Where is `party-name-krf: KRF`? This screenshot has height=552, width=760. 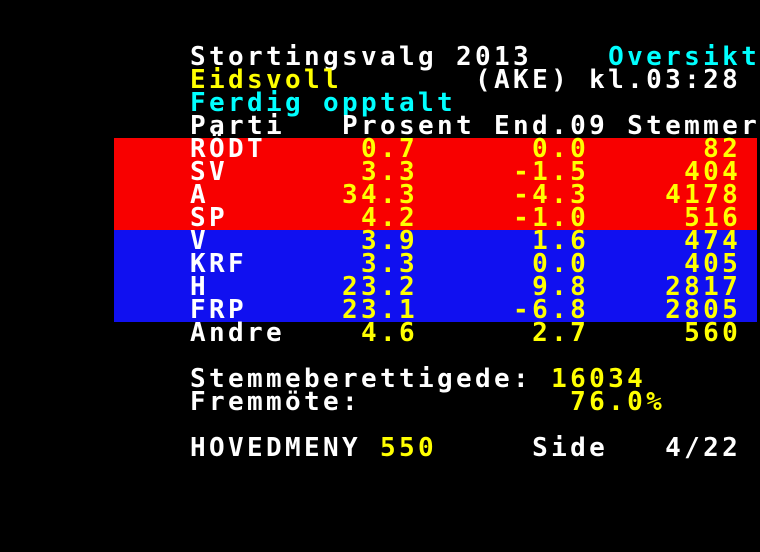 party-name-krf: KRF is located at coordinates (219, 264).